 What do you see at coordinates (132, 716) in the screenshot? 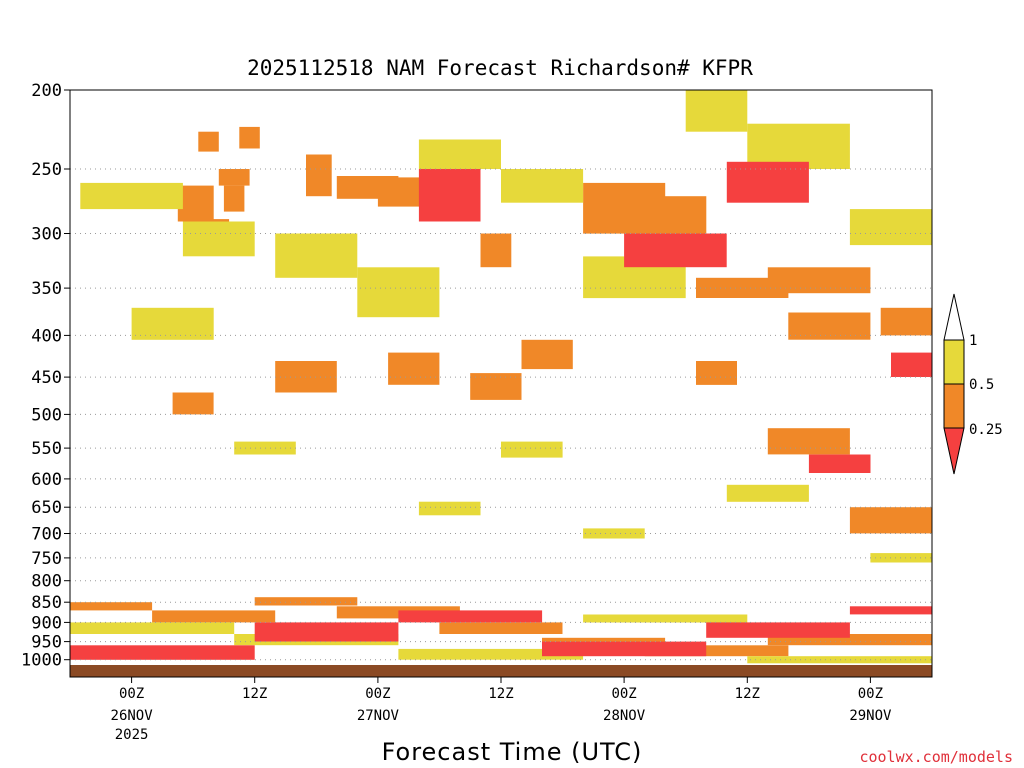
I see `x-tick-date: 26NOV` at bounding box center [132, 716].